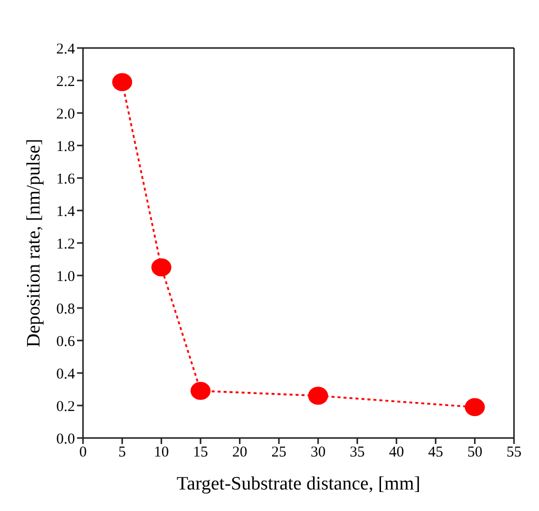 The height and width of the screenshot is (511, 539). Describe the element at coordinates (298, 483) in the screenshot. I see `x-axis-title: Target-Substrate distance, [mm]` at that location.